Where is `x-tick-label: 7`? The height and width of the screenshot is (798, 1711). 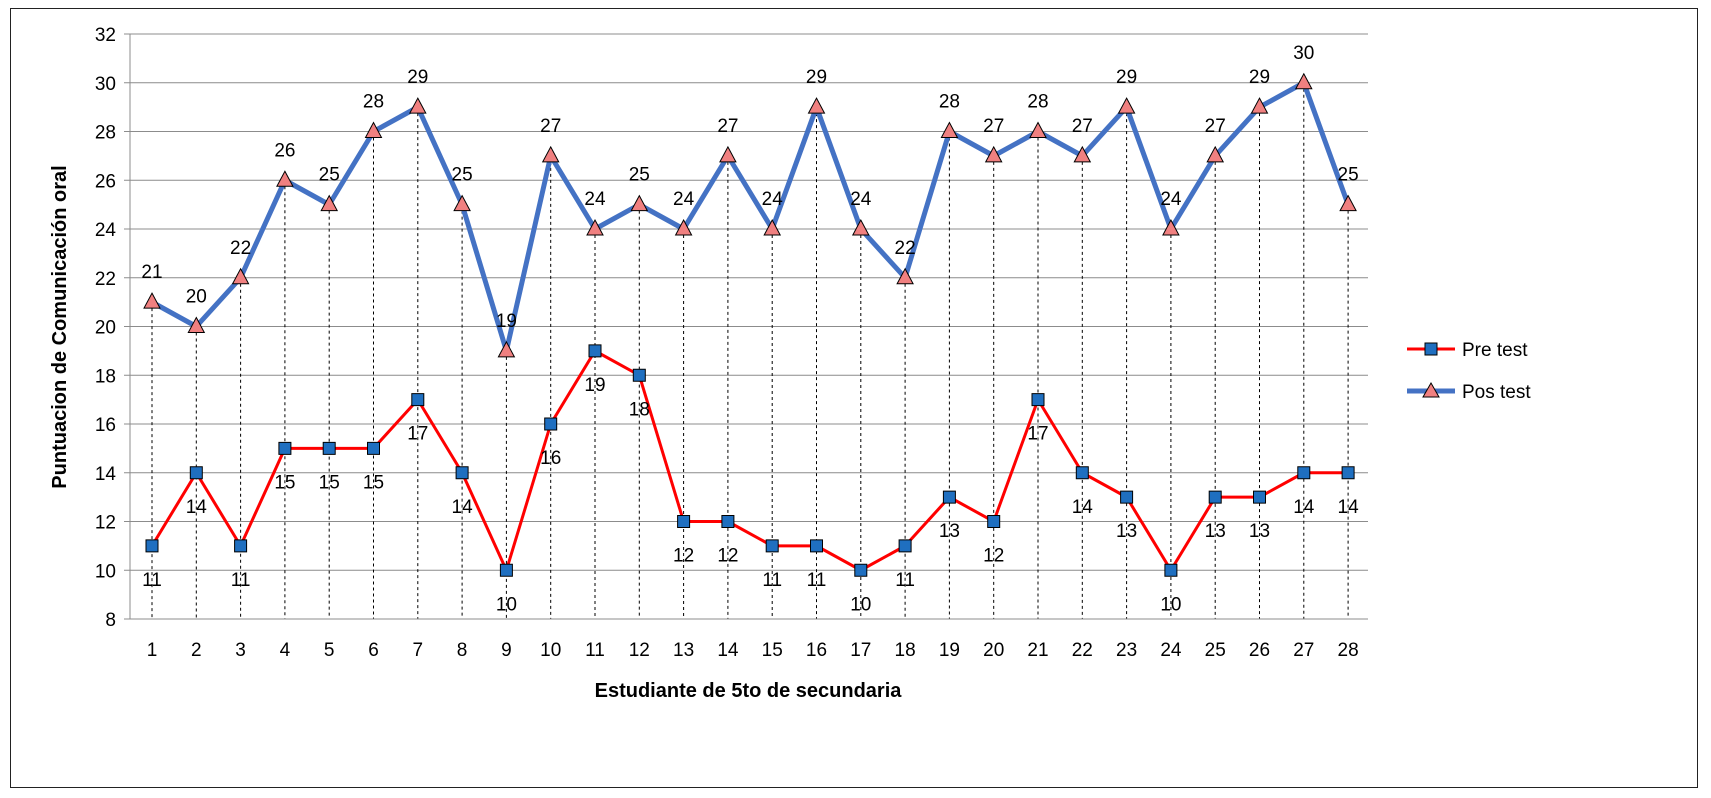 x-tick-label: 7 is located at coordinates (418, 650).